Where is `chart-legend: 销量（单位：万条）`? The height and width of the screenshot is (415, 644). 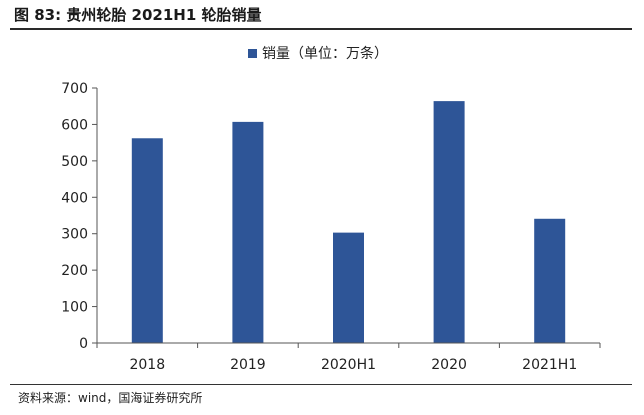
chart-legend: 销量（单位：万条） is located at coordinates (318, 53).